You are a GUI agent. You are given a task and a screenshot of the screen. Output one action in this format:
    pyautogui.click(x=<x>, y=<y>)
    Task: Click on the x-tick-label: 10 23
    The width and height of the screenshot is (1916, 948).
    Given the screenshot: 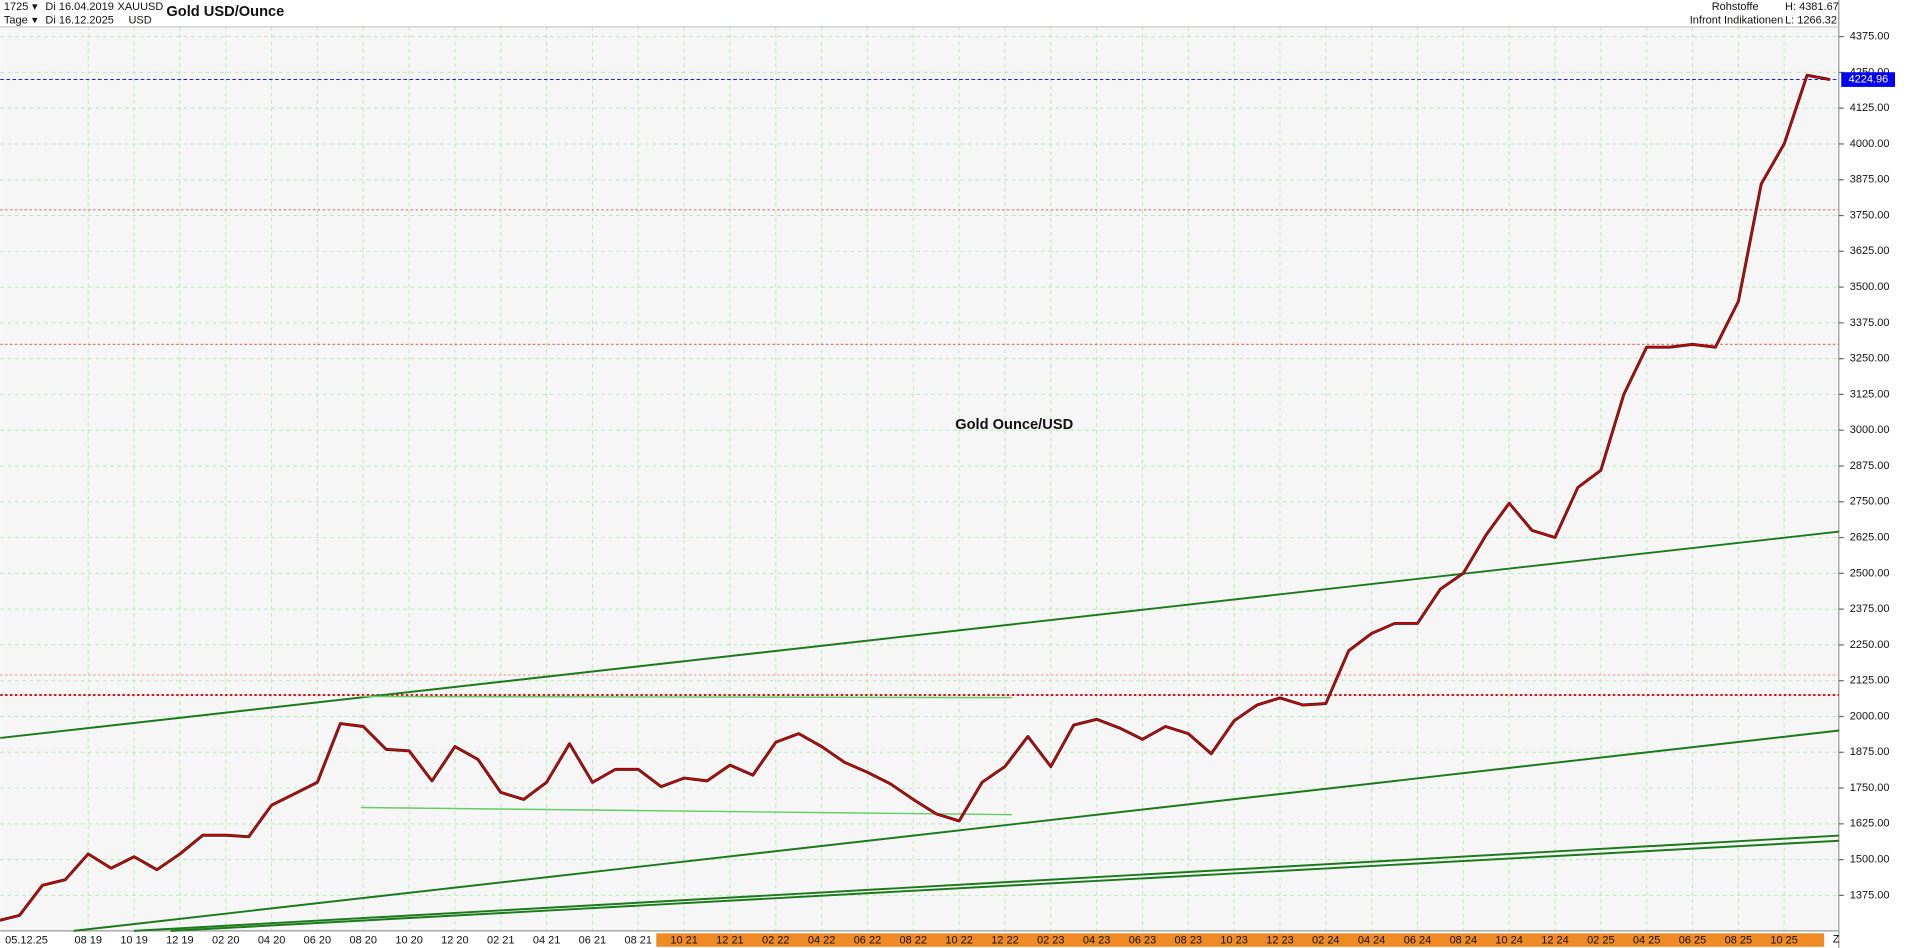 What is the action you would take?
    pyautogui.click(x=1234, y=941)
    